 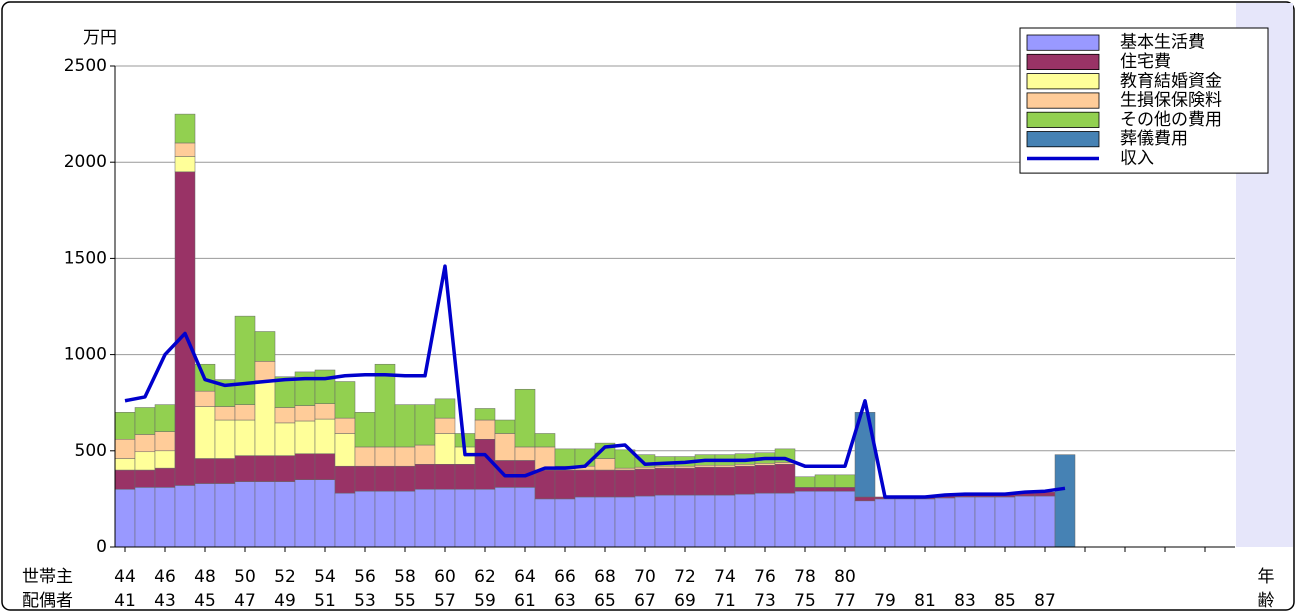 What do you see at coordinates (685, 577) in the screenshot?
I see `x-tick-label: 72` at bounding box center [685, 577].